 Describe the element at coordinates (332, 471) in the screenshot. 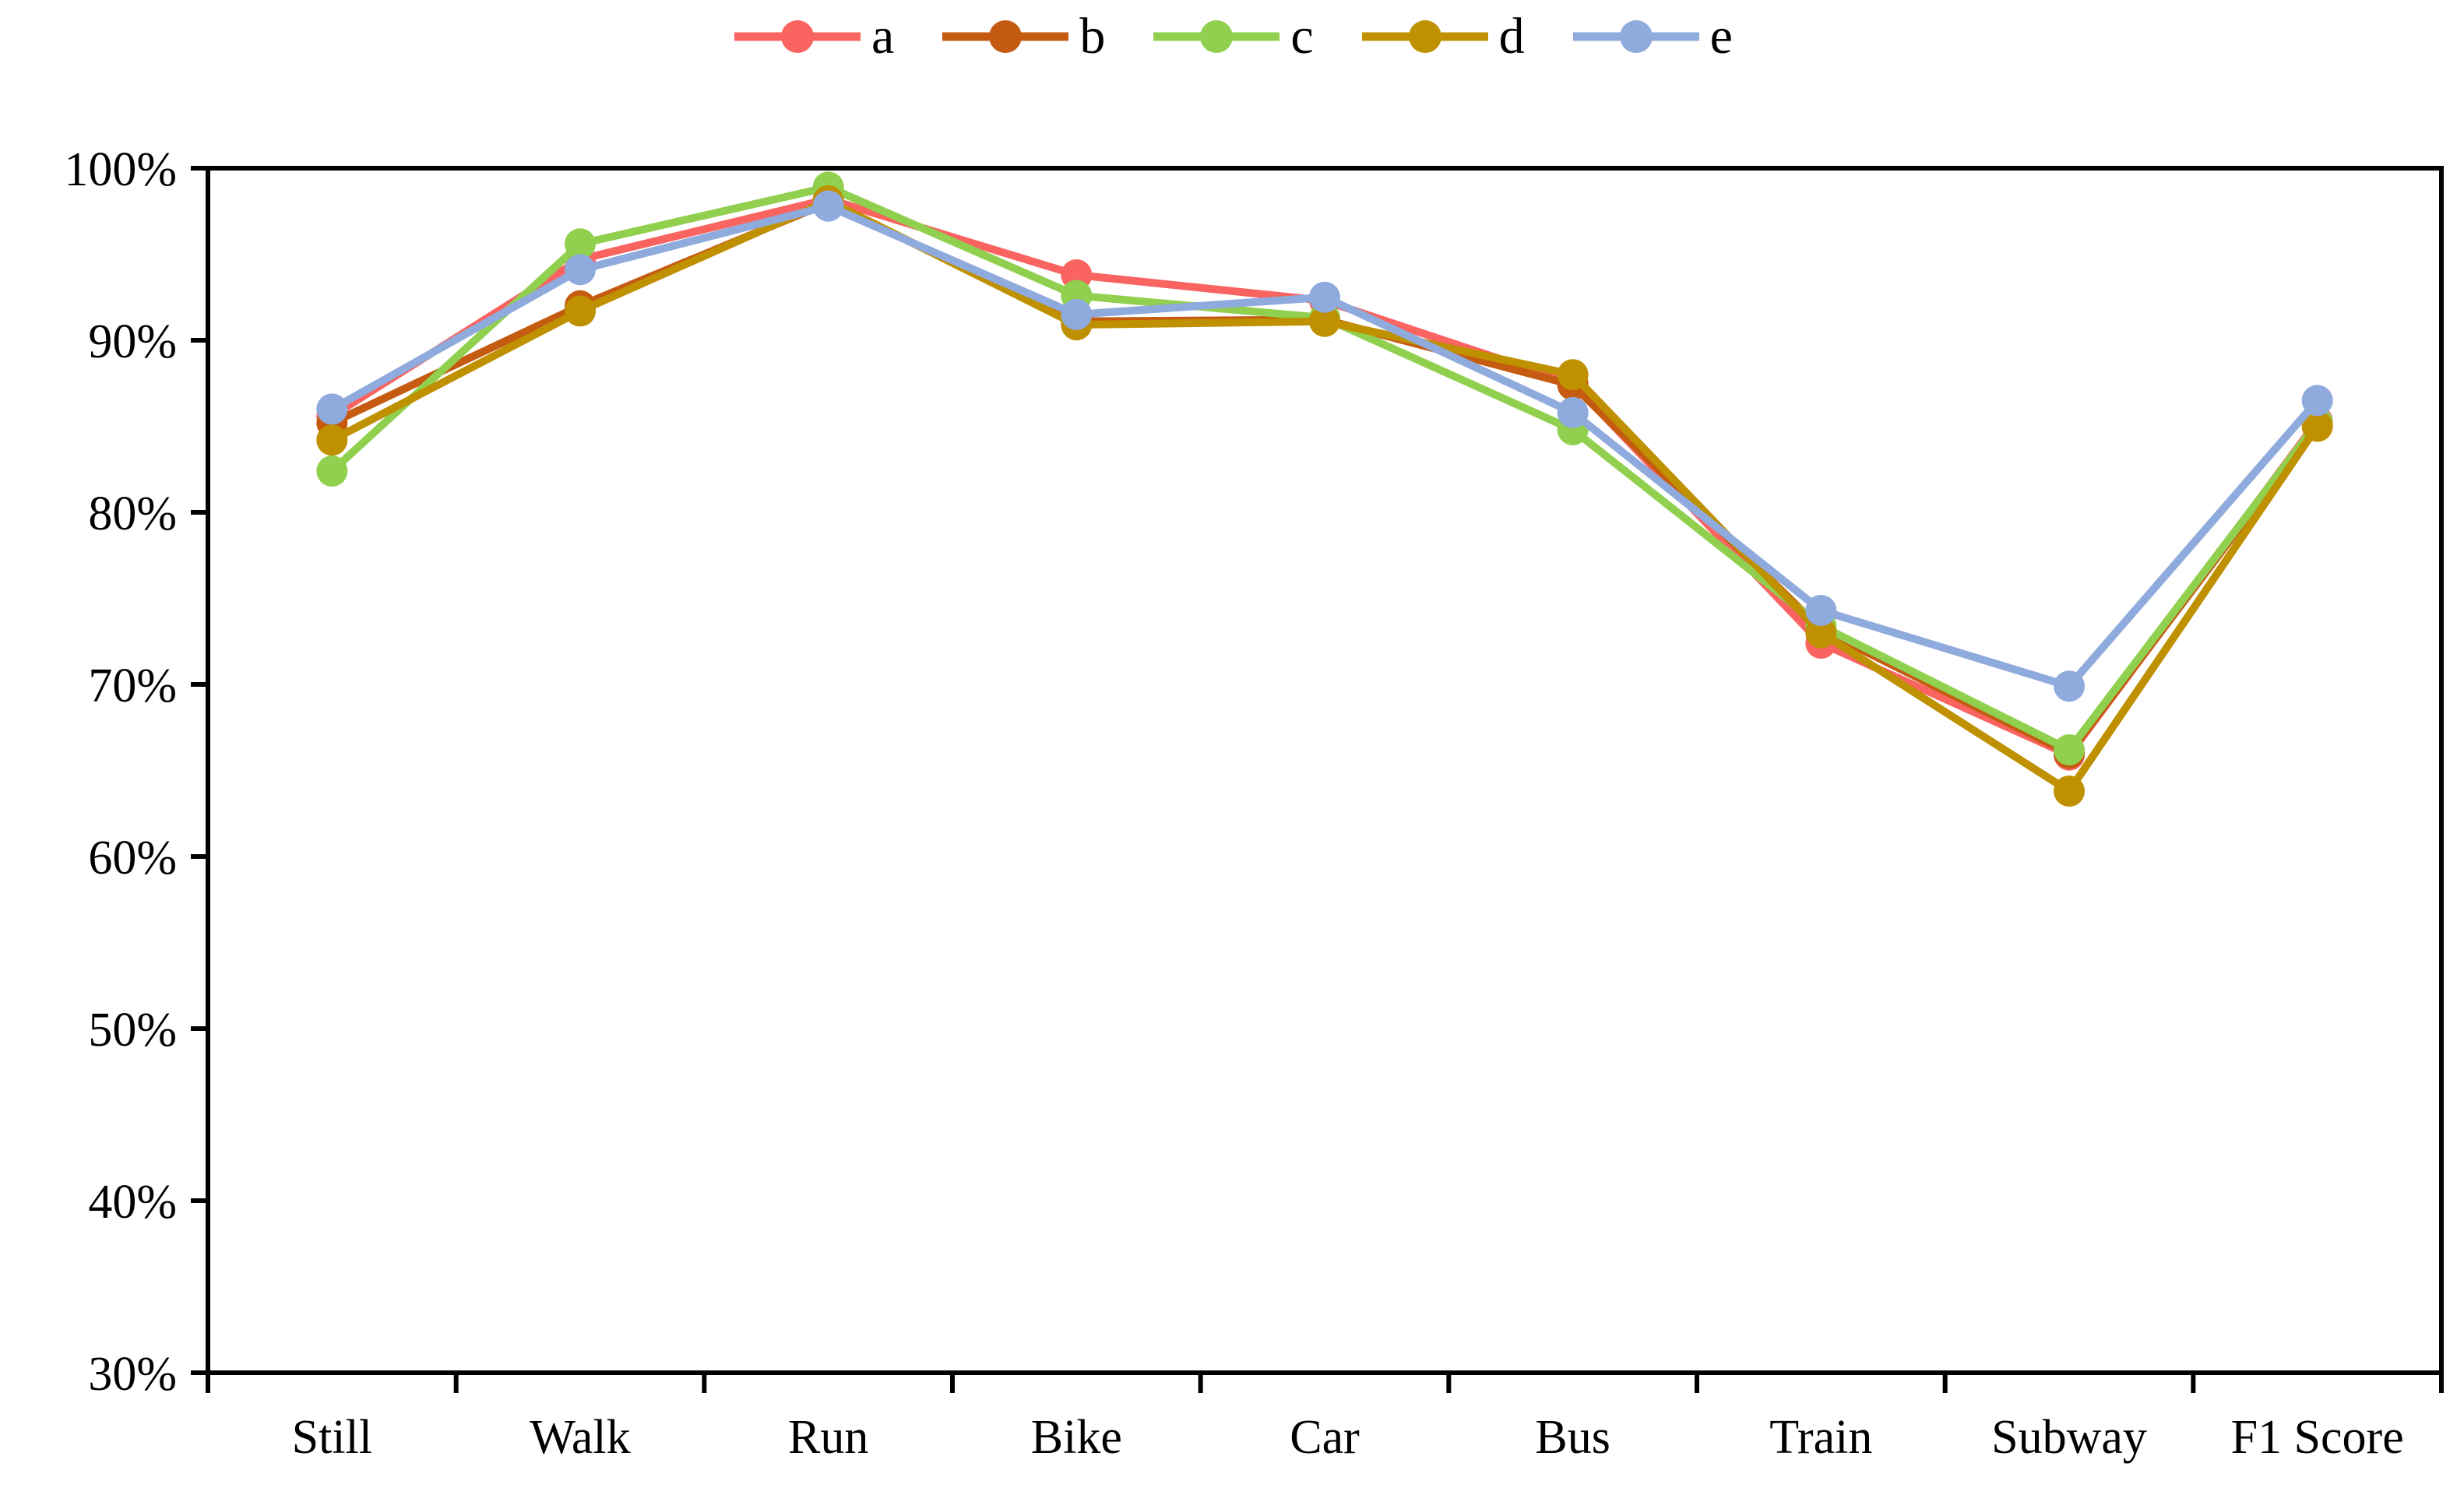

I see `series-c-point-Still` at that location.